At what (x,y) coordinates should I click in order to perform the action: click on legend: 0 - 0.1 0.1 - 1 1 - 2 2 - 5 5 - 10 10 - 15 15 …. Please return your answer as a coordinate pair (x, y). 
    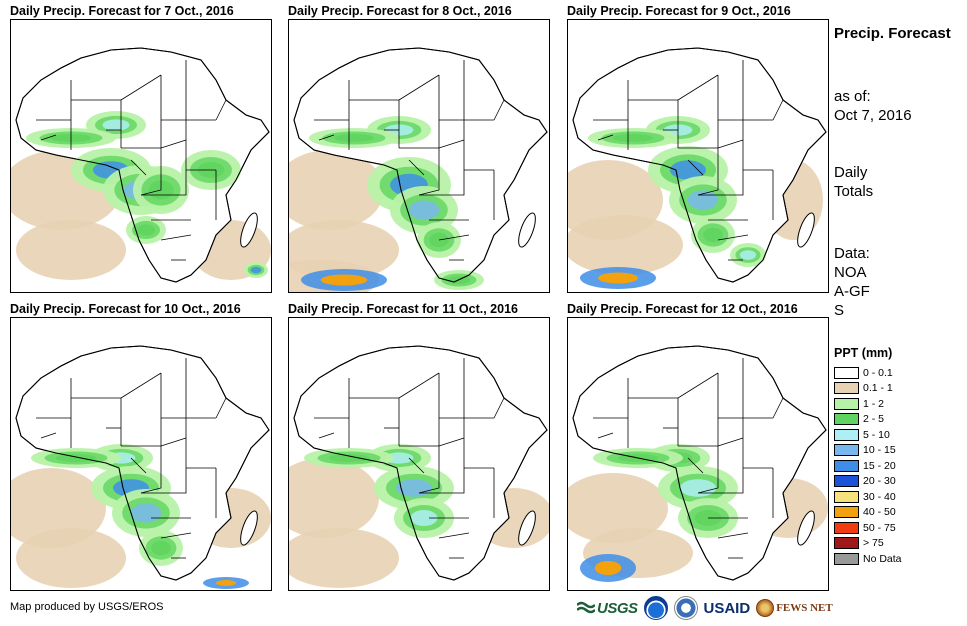
    Looking at the image, I should click on (868, 466).